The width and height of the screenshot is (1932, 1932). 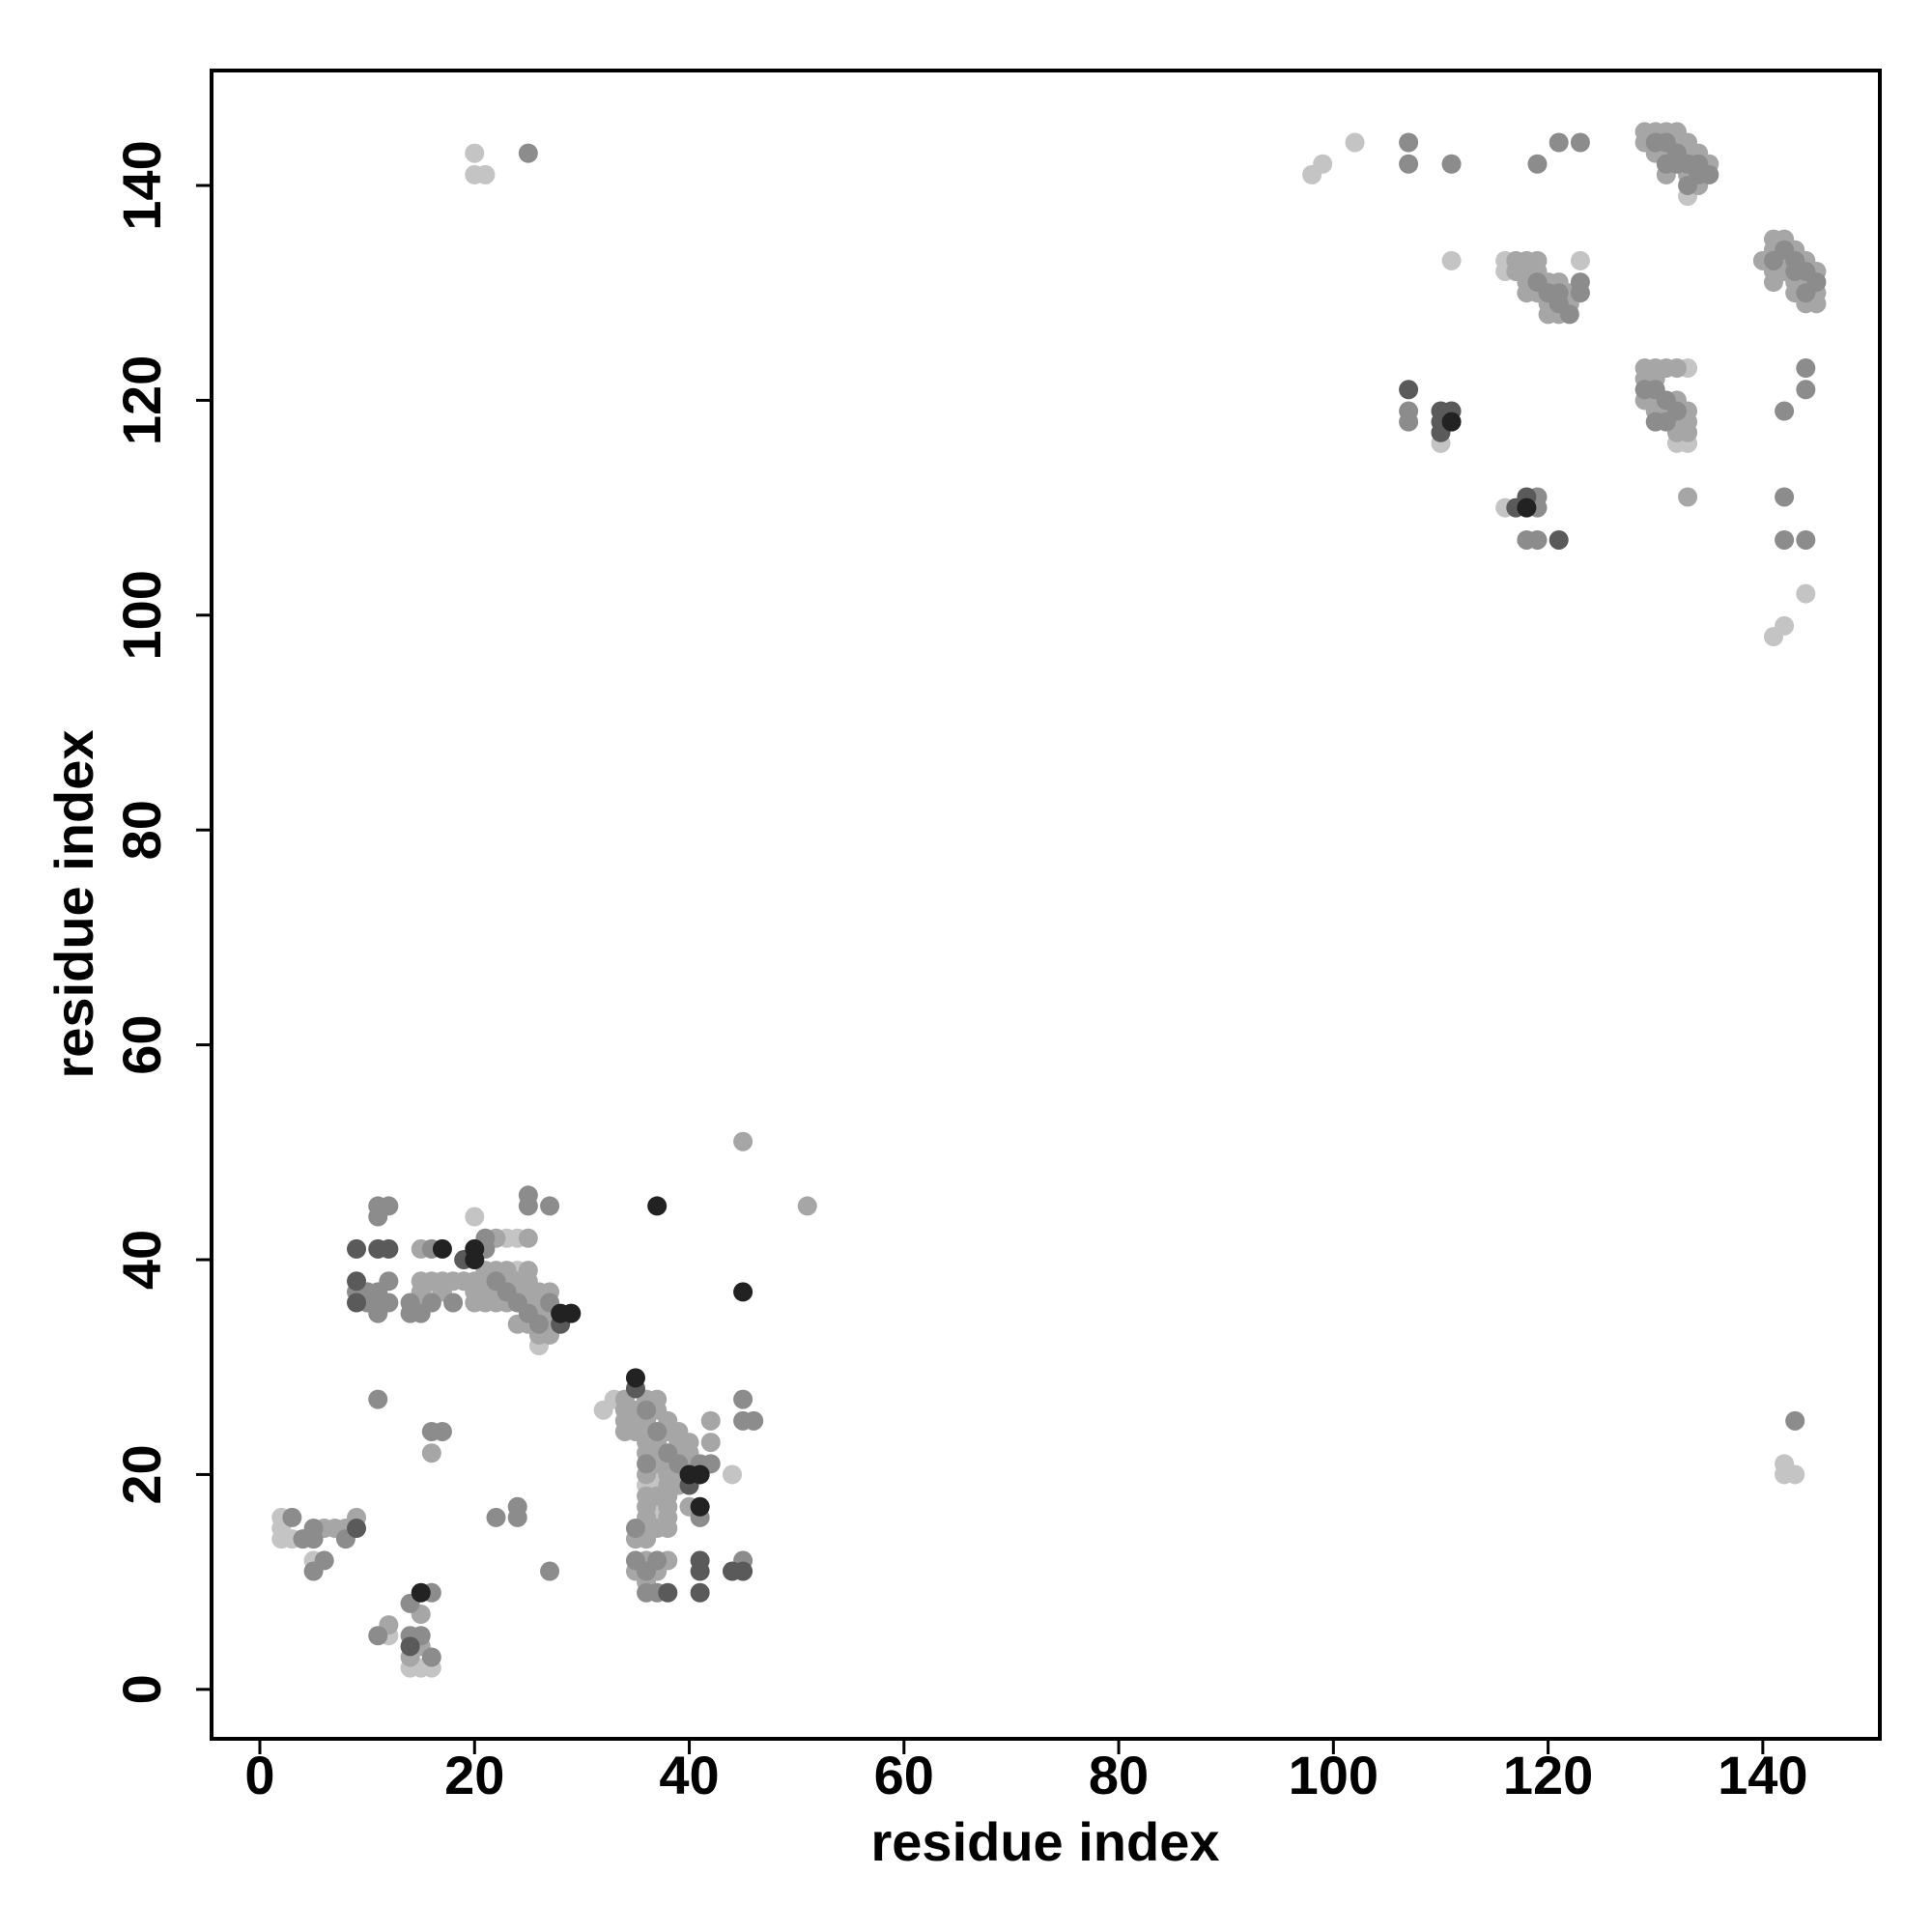 What do you see at coordinates (474, 1775) in the screenshot?
I see `x-tick-label: 20` at bounding box center [474, 1775].